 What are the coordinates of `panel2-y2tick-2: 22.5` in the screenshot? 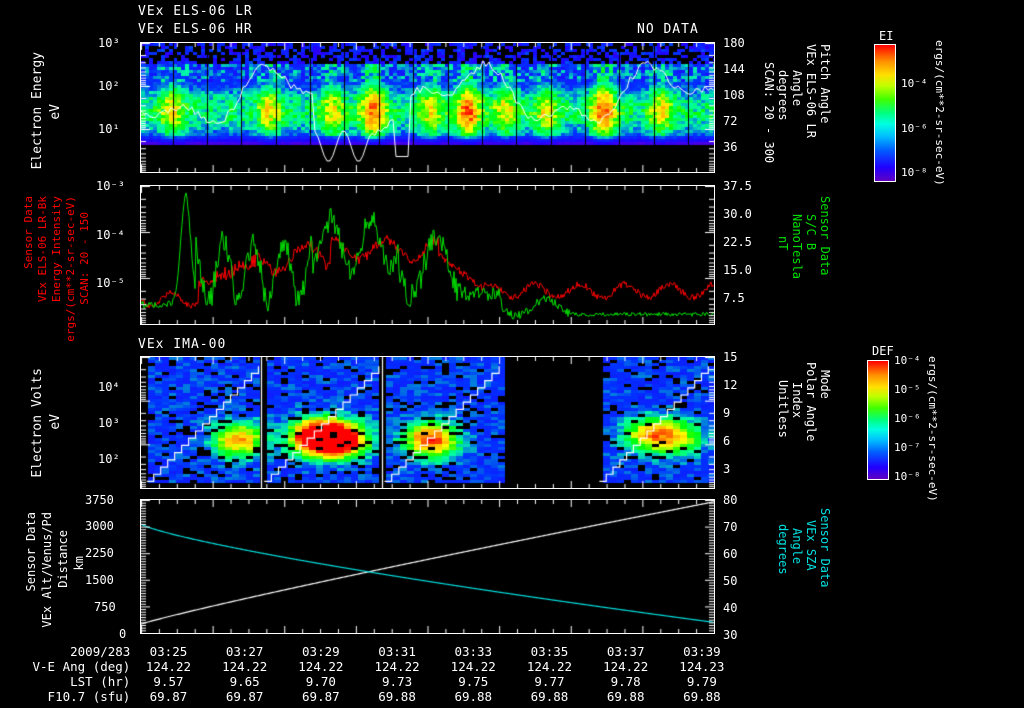 It's located at (737, 242).